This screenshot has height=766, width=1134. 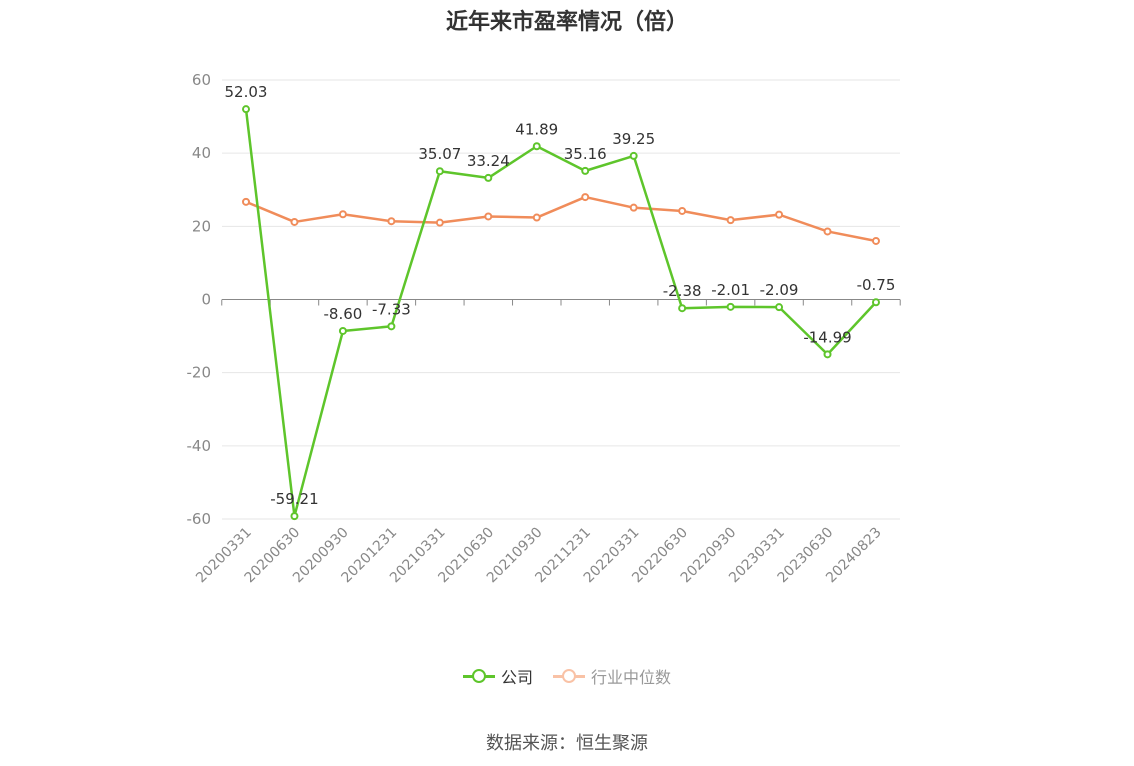 What do you see at coordinates (536, 129) in the screenshot?
I see `data-label: 41.89` at bounding box center [536, 129].